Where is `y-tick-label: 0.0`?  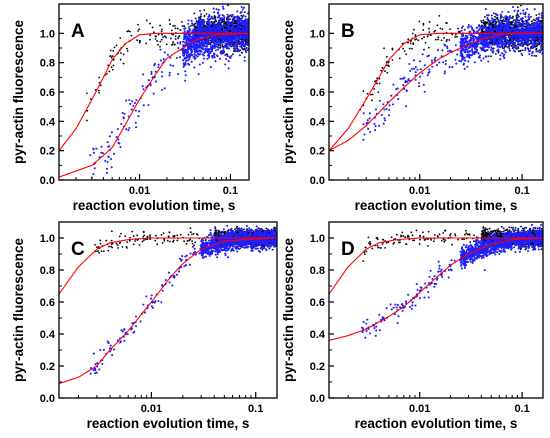
y-tick-label: 0.0 is located at coordinates (317, 181).